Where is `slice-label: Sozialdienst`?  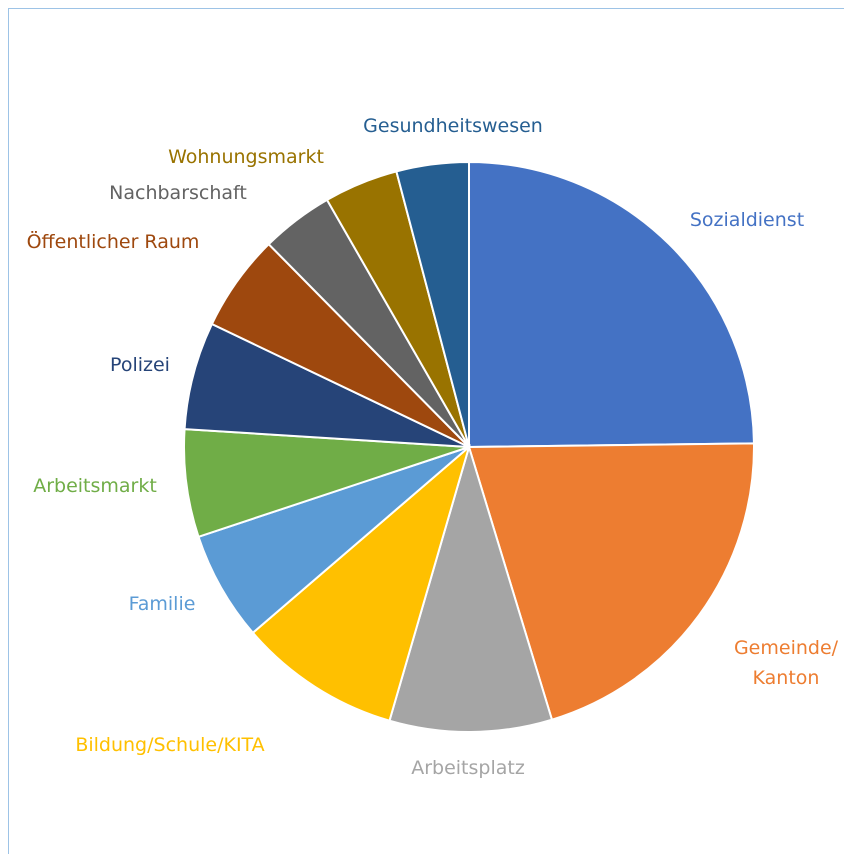 slice-label: Sozialdienst is located at coordinates (747, 220).